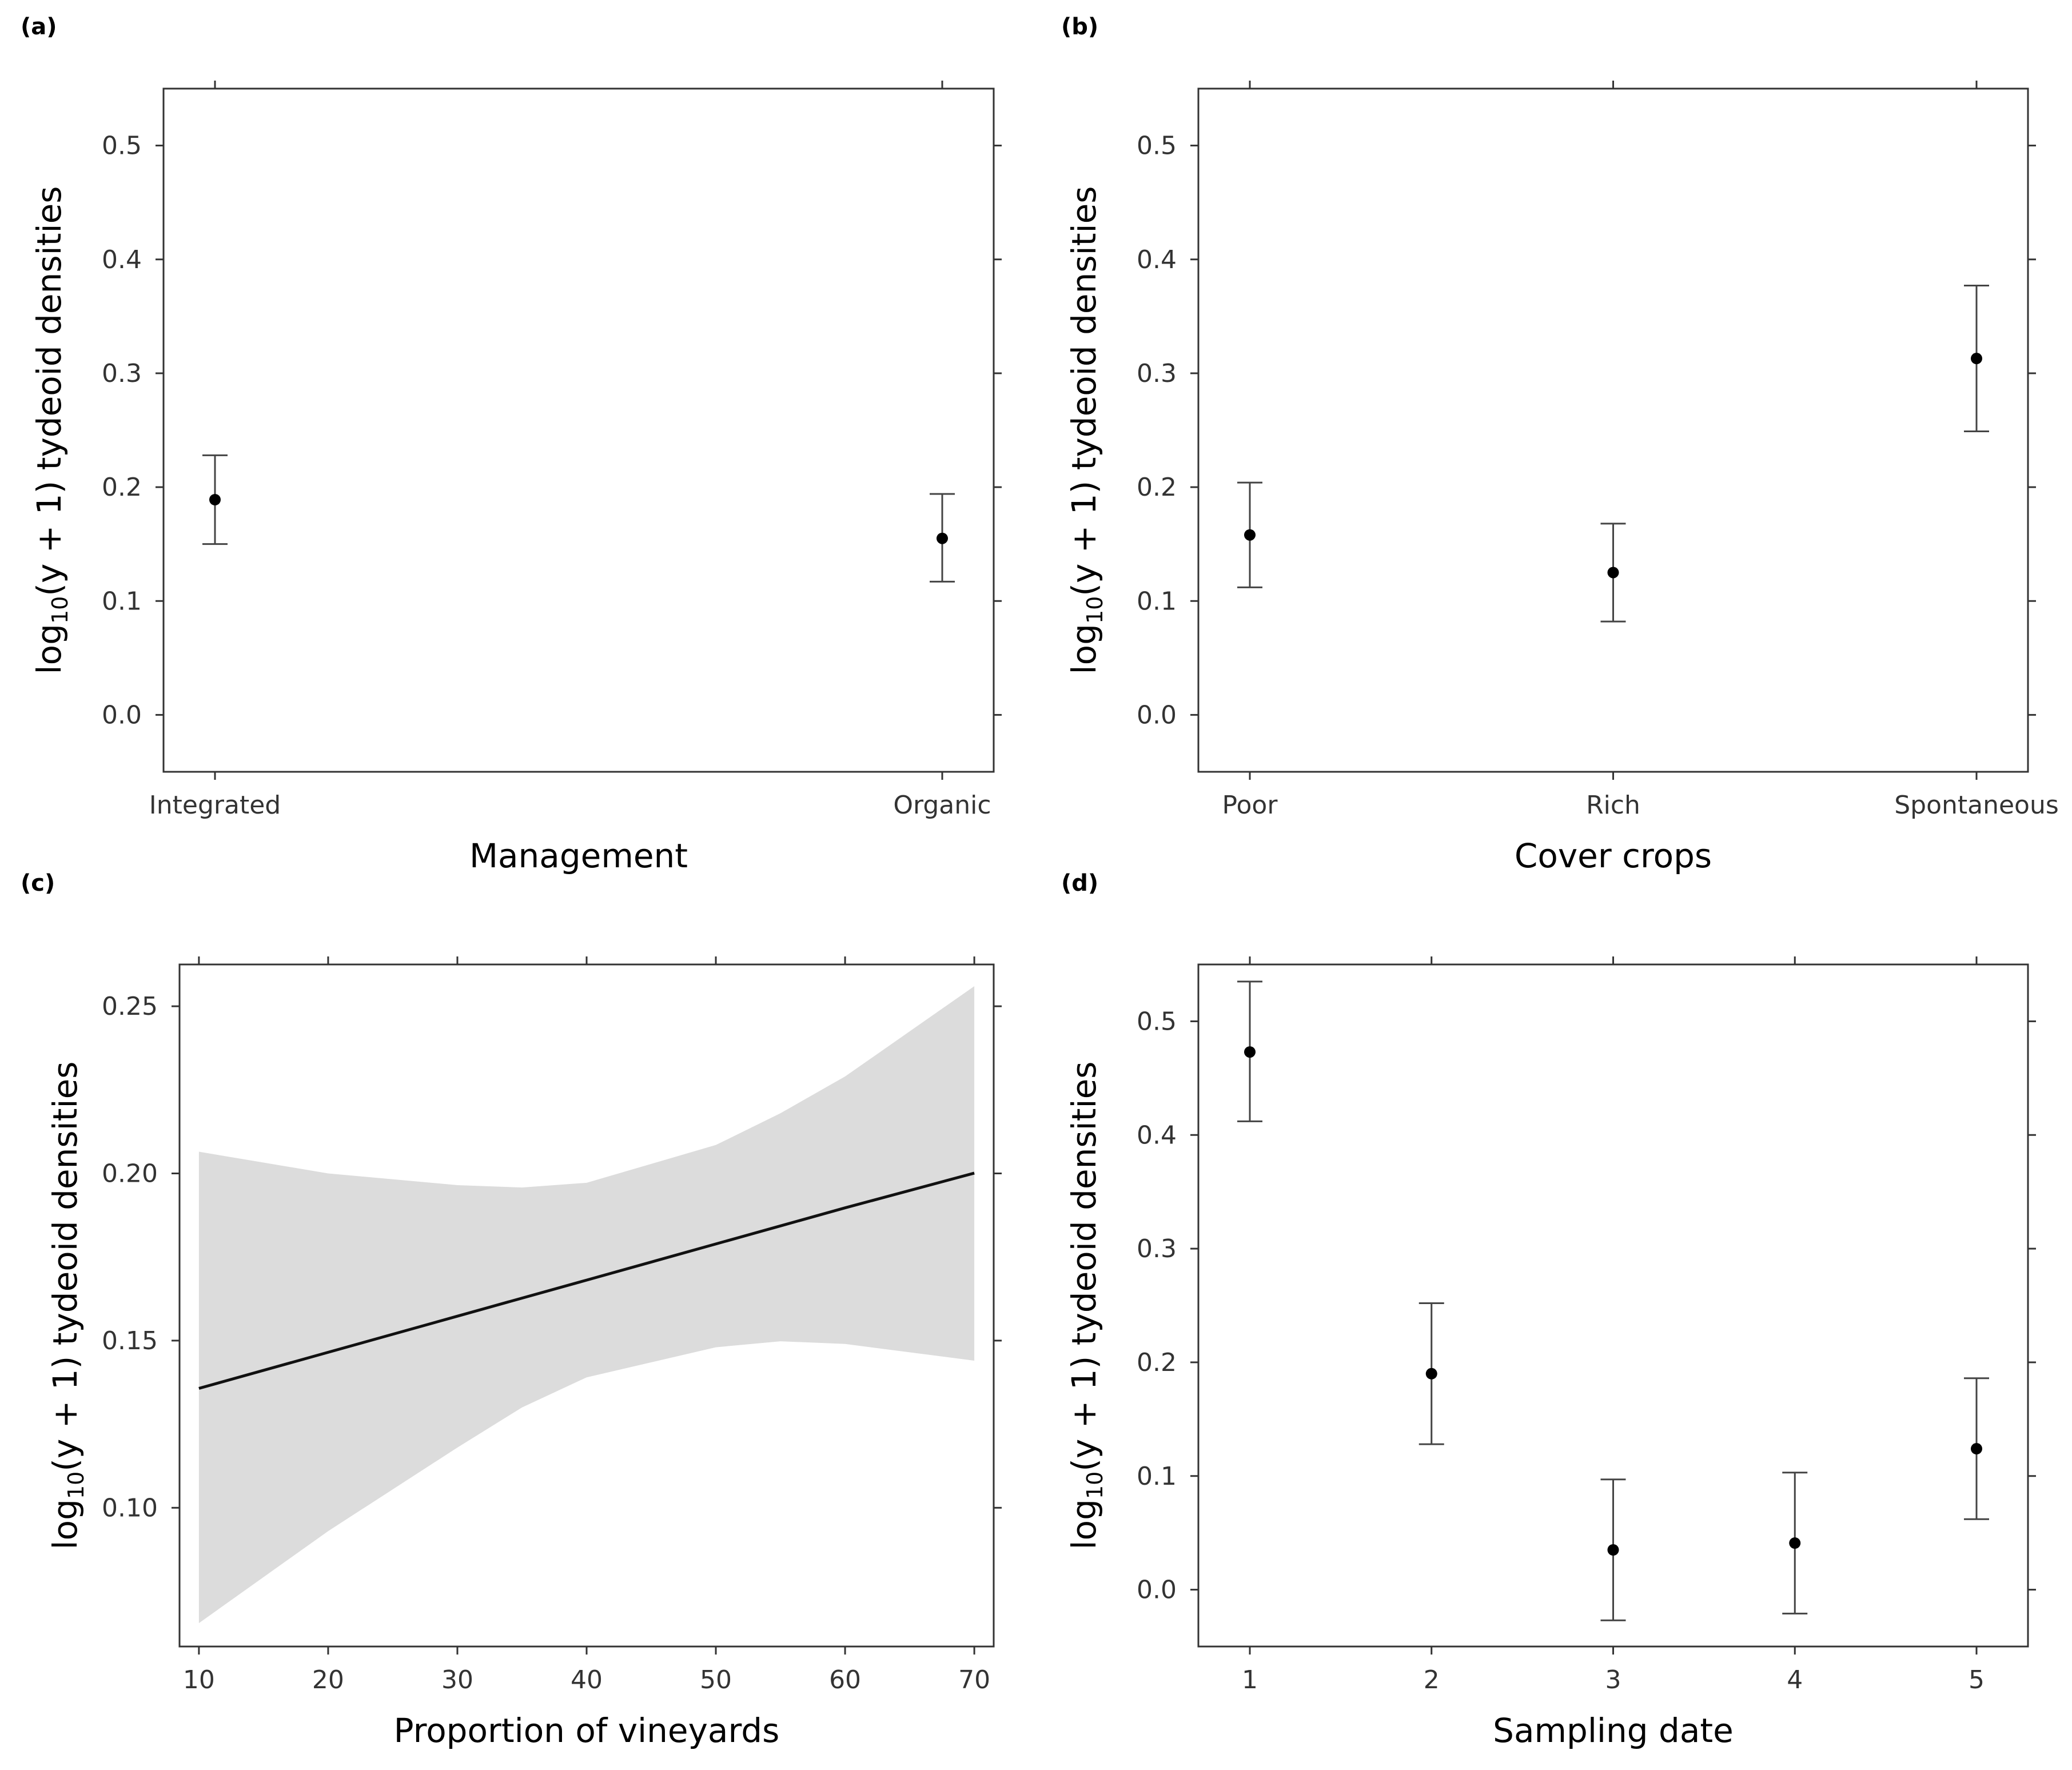 This screenshot has width=2072, height=1770. Describe the element at coordinates (130, 1174) in the screenshot. I see `y-tick-label: 0.20` at that location.